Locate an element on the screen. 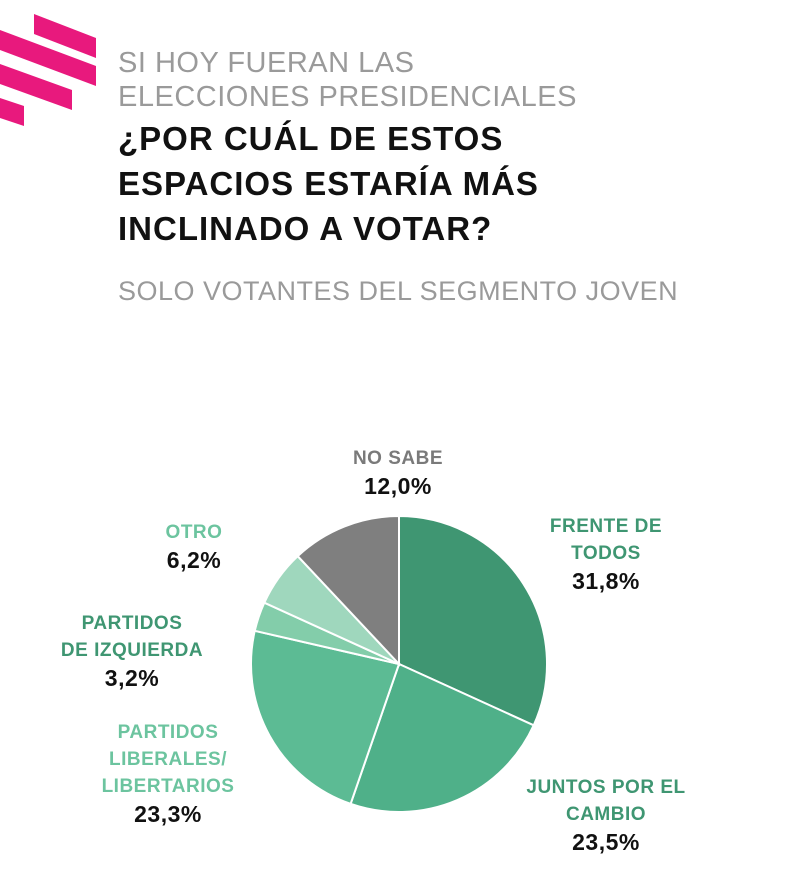  slice-value-label: 23,5% is located at coordinates (606, 842).